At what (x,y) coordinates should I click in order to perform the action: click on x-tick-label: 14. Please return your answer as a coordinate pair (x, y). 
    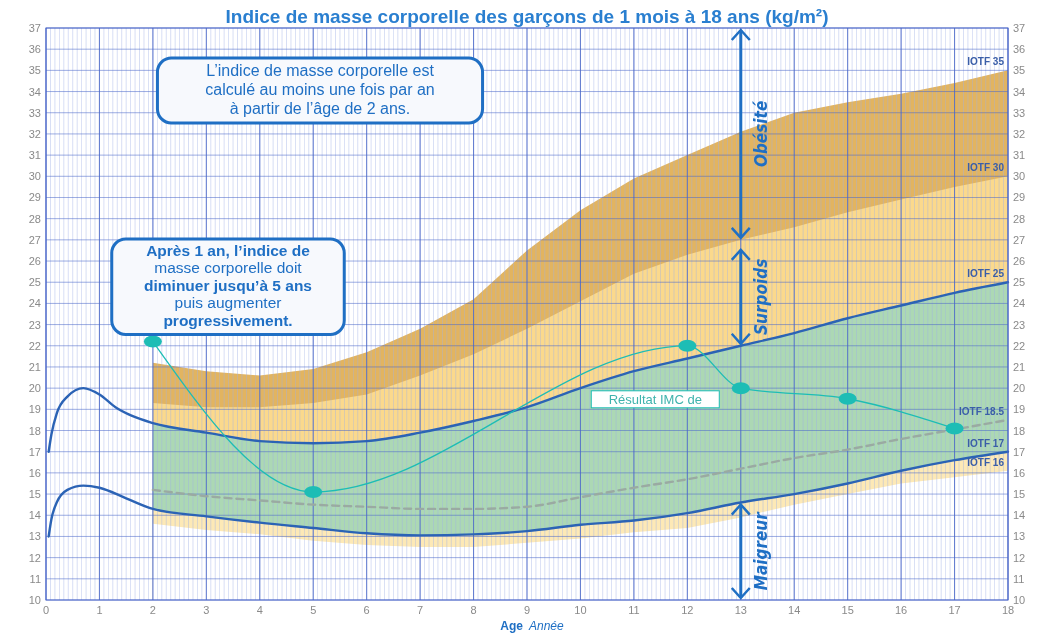
    Looking at the image, I should click on (794, 610).